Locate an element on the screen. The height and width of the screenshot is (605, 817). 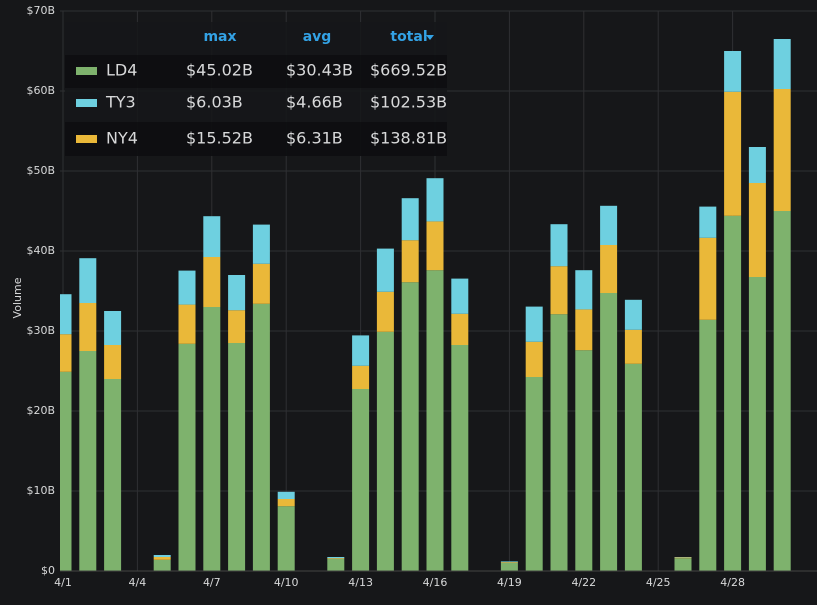
legend-stat: $45.02B is located at coordinates (219, 70).